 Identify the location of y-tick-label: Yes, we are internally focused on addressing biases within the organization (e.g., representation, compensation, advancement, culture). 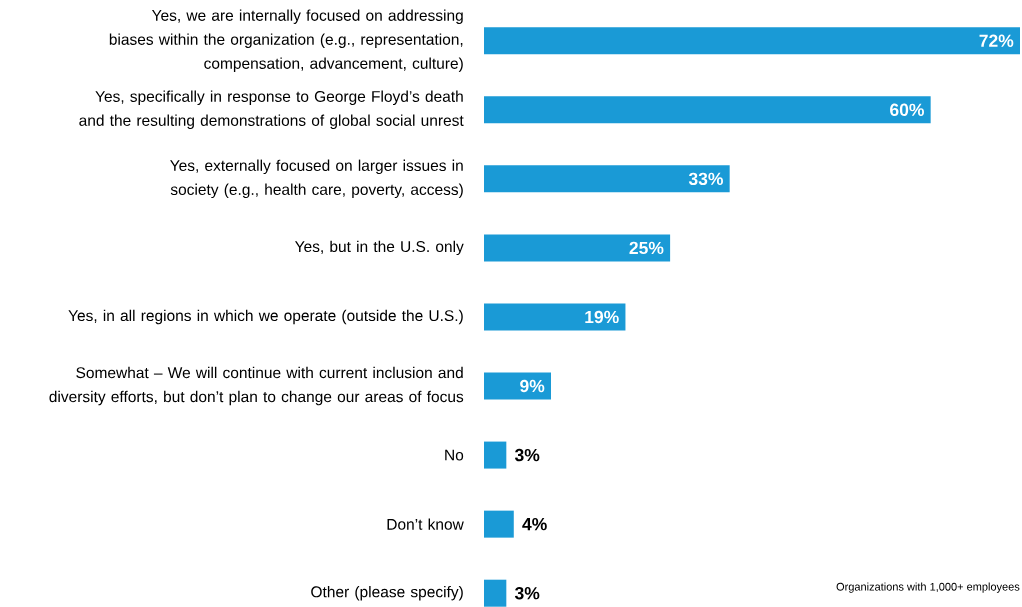
(286, 40).